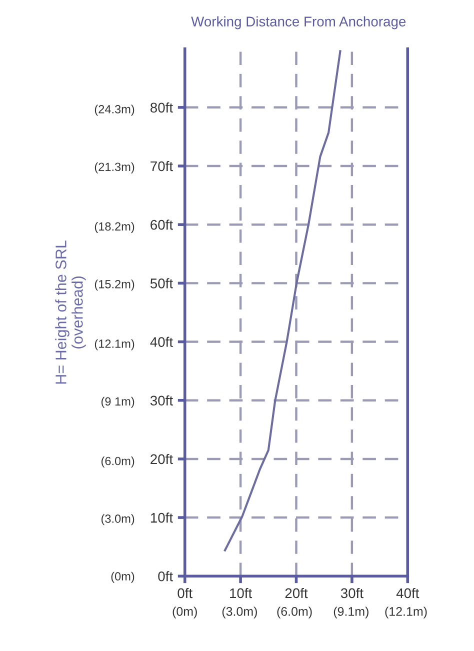  I want to click on y2-tick-label: (24.3m), so click(114, 110).